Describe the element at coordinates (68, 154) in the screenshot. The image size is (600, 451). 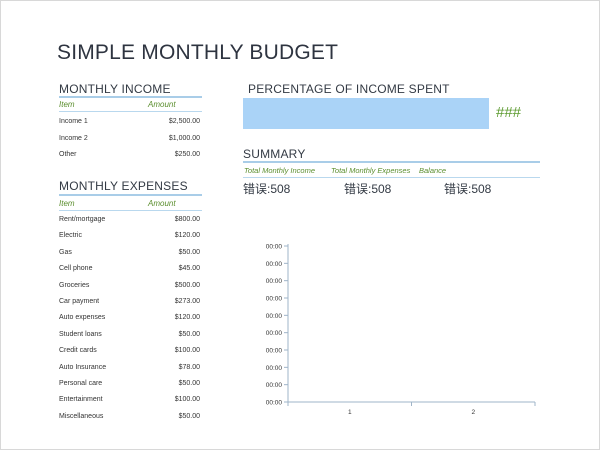
I see `income-row-label: Other` at that location.